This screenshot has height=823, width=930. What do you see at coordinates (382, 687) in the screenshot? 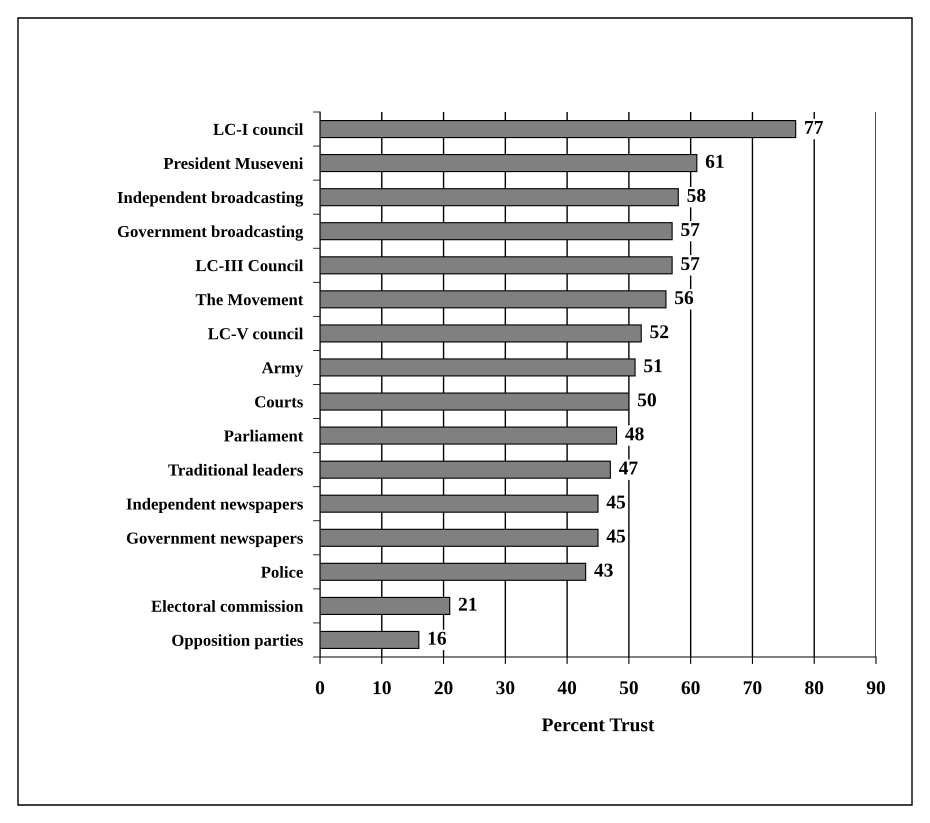
I see `x-tick-label: 10` at bounding box center [382, 687].